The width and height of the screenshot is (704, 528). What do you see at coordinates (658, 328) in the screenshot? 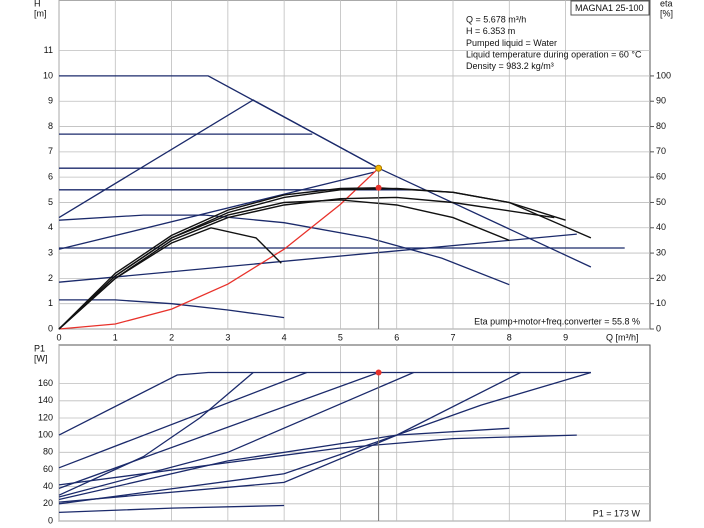
I see `y2-tick-label: 0` at bounding box center [658, 328].